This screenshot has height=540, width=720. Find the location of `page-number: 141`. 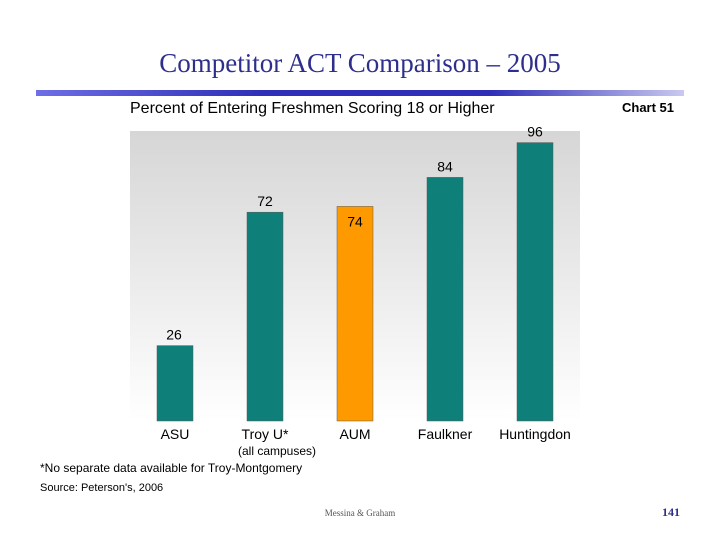

page-number: 141 is located at coordinates (671, 512).